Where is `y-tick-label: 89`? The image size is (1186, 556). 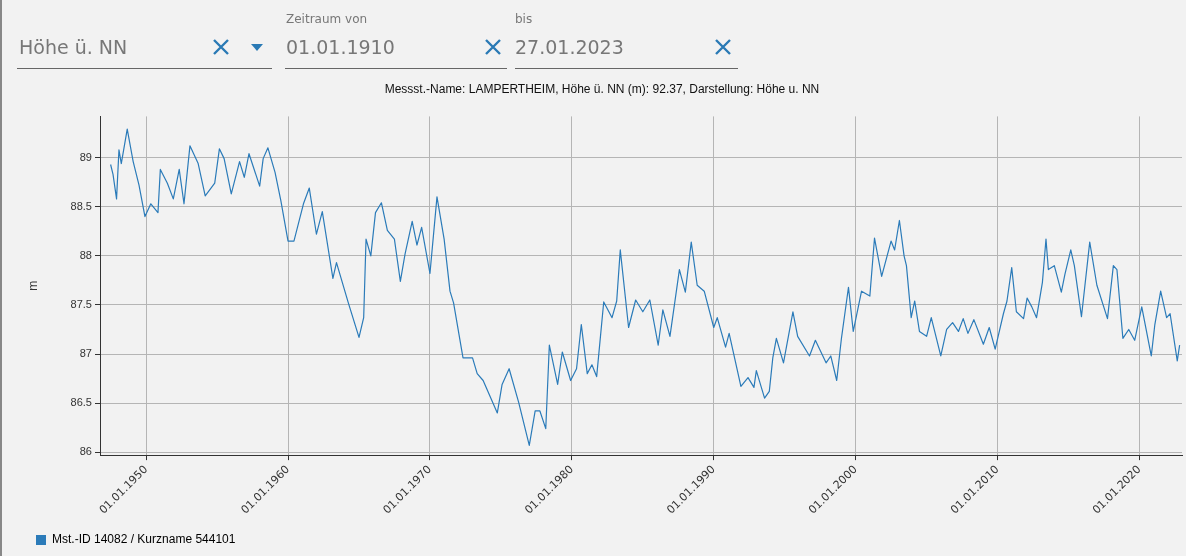
y-tick-label: 89 is located at coordinates (85, 156).